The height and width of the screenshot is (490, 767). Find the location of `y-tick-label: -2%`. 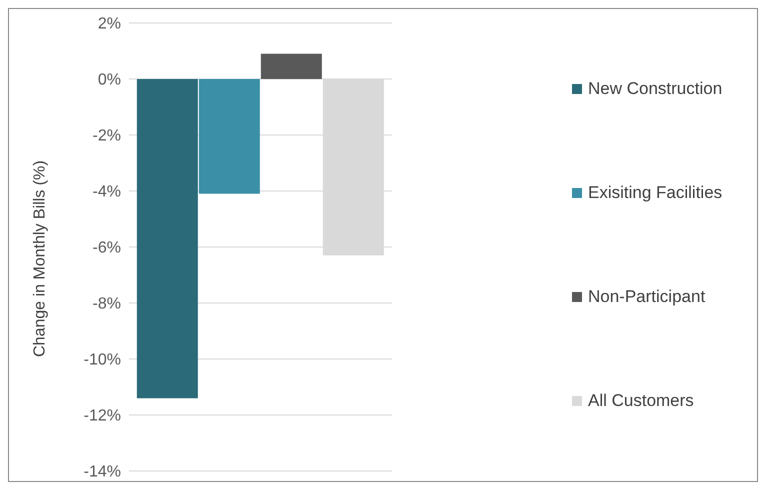

y-tick-label: -2% is located at coordinates (106, 136).